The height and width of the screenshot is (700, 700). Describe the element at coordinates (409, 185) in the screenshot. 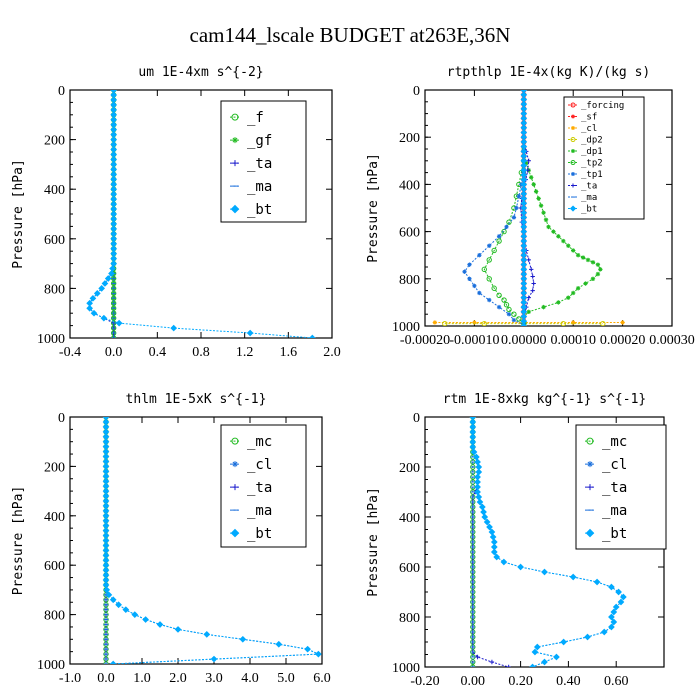

I see `panel-2-ytick-label: 400` at that location.